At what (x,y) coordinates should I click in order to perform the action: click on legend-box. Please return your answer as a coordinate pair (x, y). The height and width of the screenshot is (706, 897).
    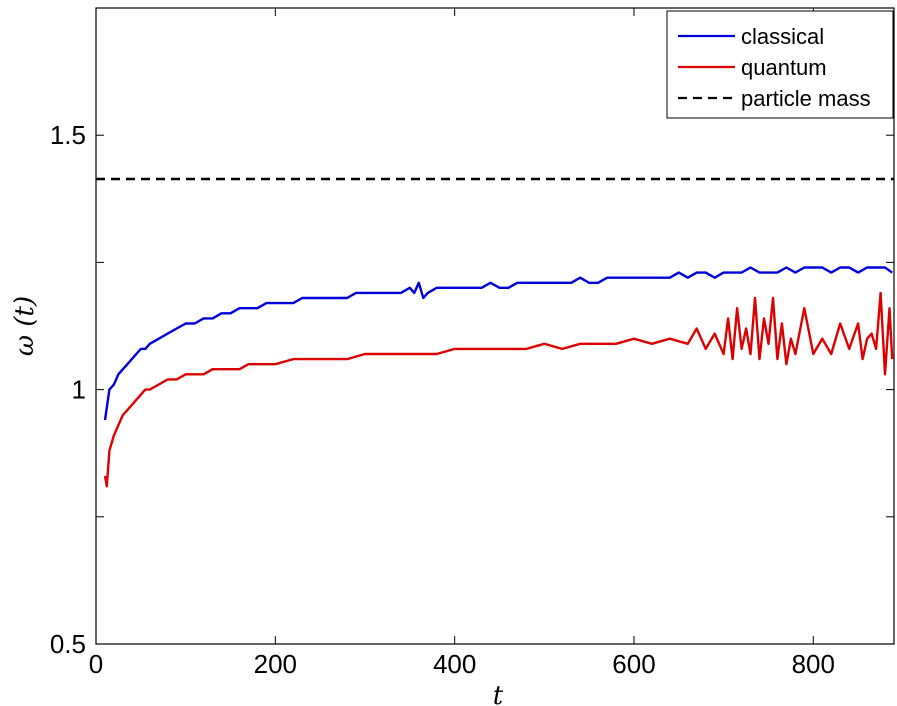
    Looking at the image, I should click on (780, 64).